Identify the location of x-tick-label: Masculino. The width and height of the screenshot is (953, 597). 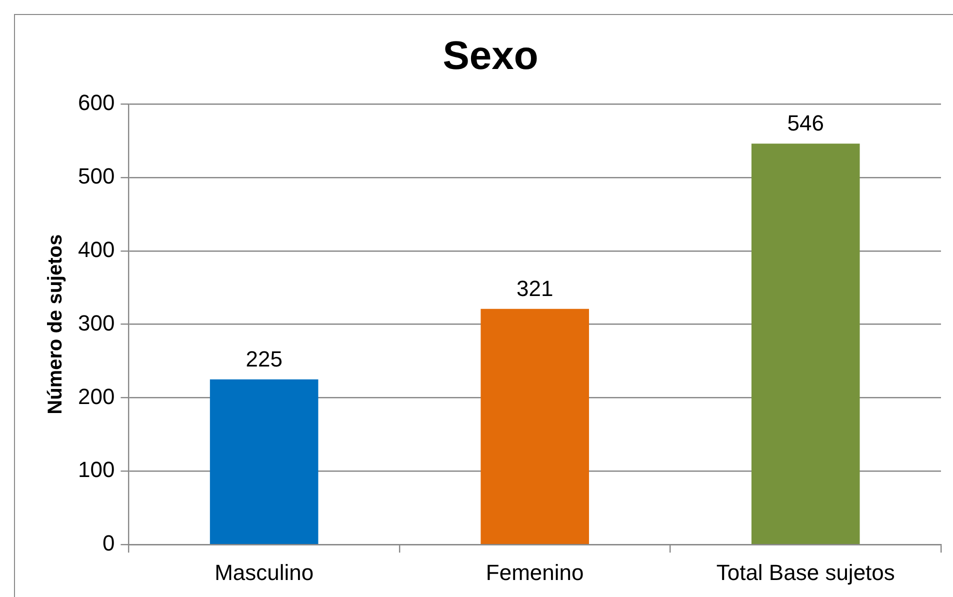
(264, 572).